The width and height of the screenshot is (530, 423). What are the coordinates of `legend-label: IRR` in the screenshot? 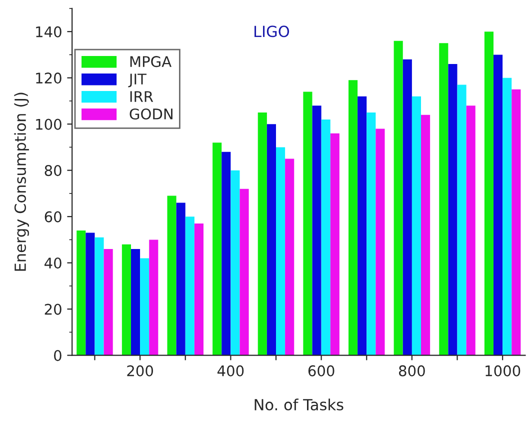 It's located at (142, 96).